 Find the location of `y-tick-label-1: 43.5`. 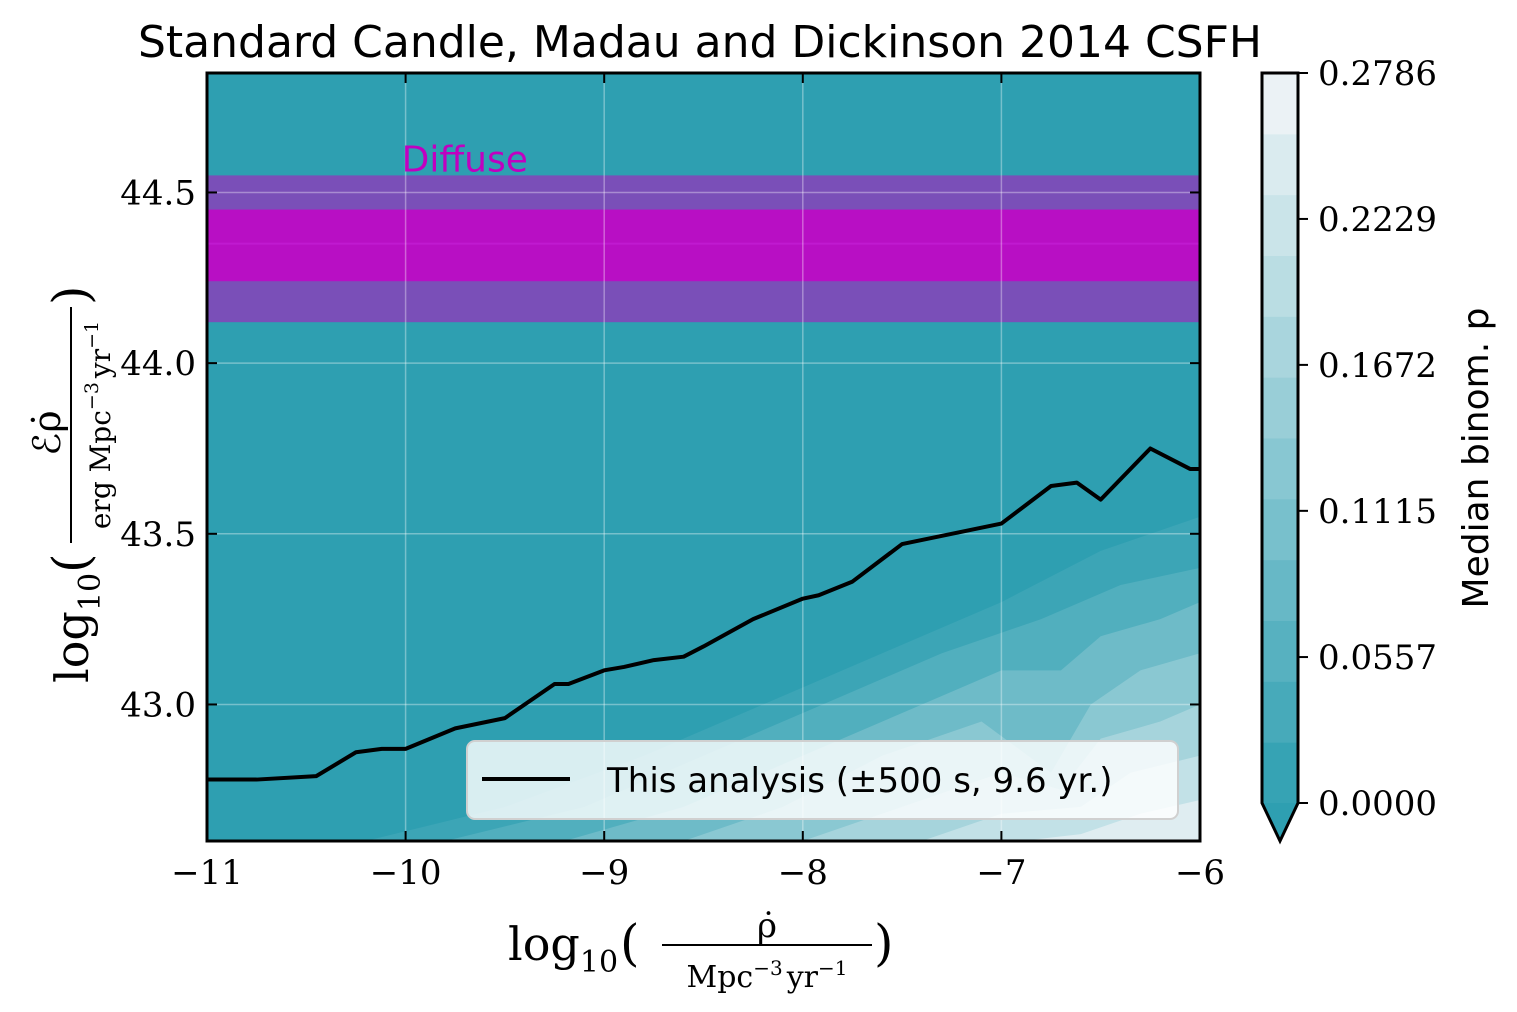

y-tick-label-1: 43.5 is located at coordinates (158, 535).